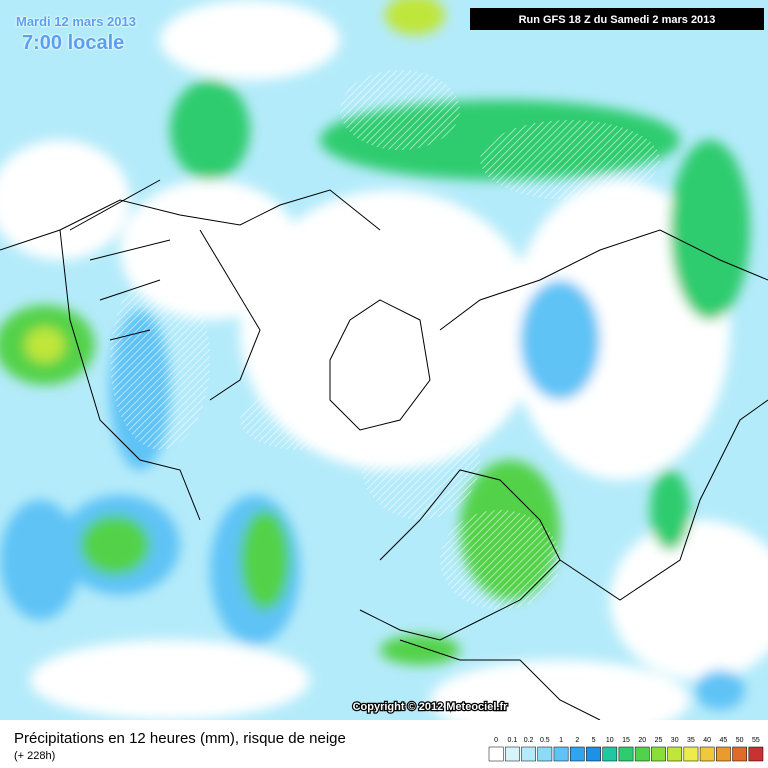 The width and height of the screenshot is (768, 768). I want to click on legend-label: 0, so click(496, 740).